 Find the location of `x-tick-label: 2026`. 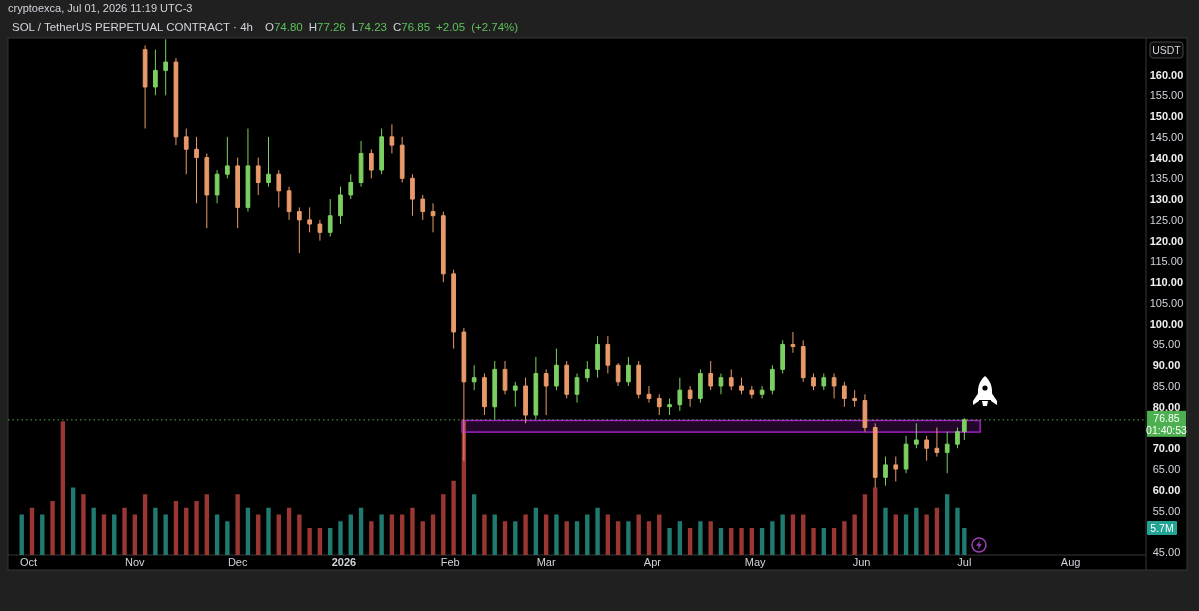

x-tick-label: 2026 is located at coordinates (344, 562).